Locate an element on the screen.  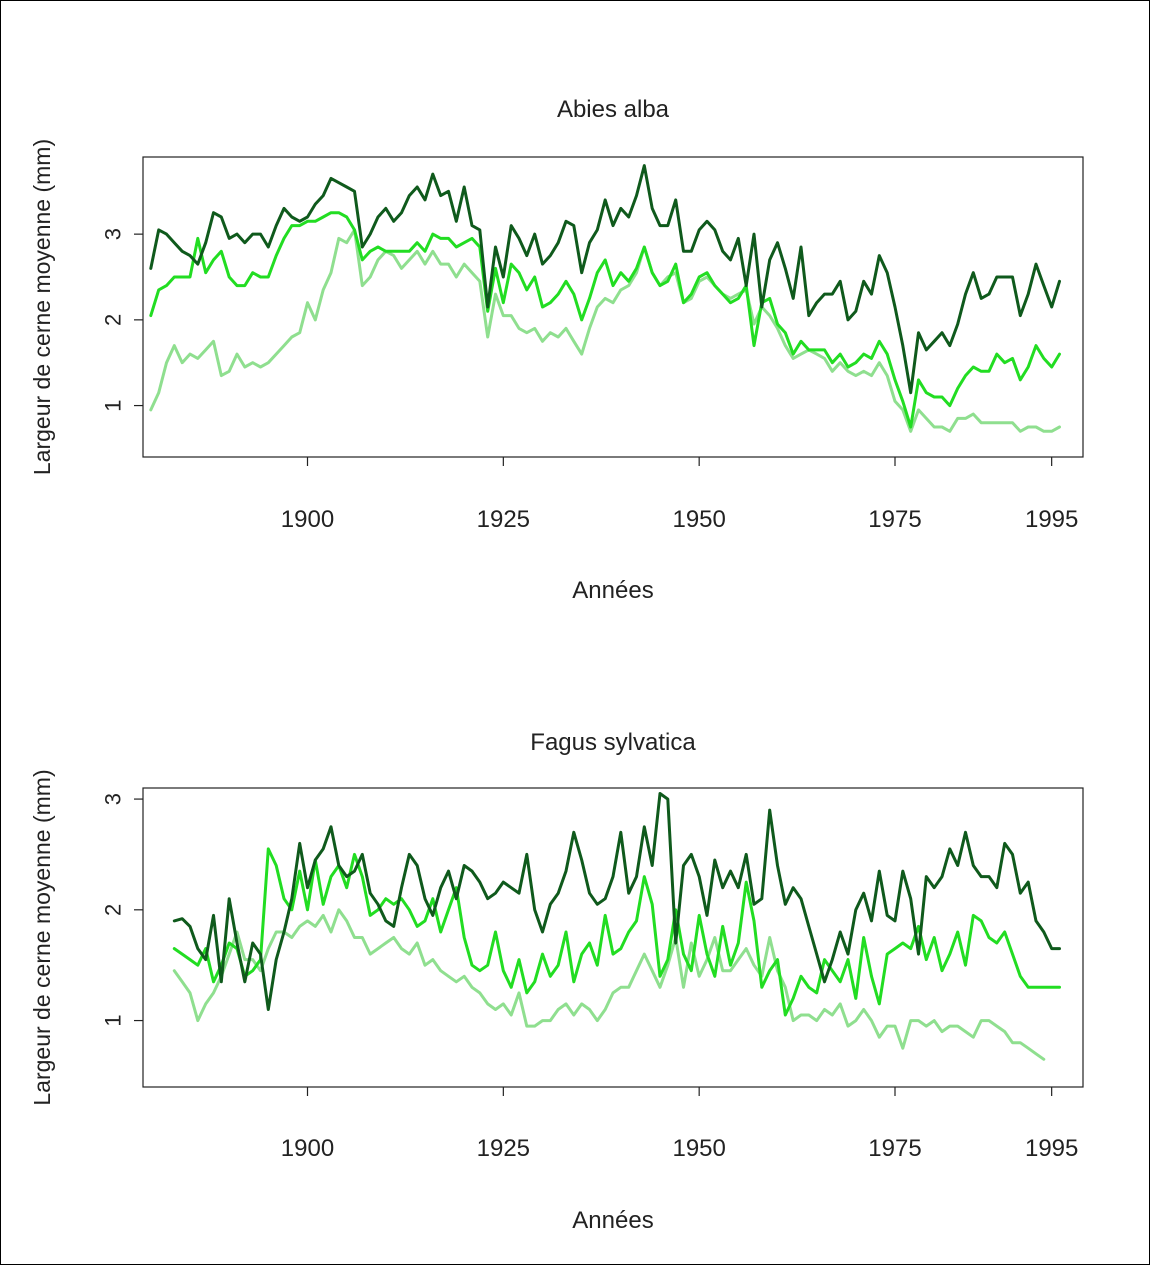
chart-title-2: Fagus sylvatica is located at coordinates (613, 742).